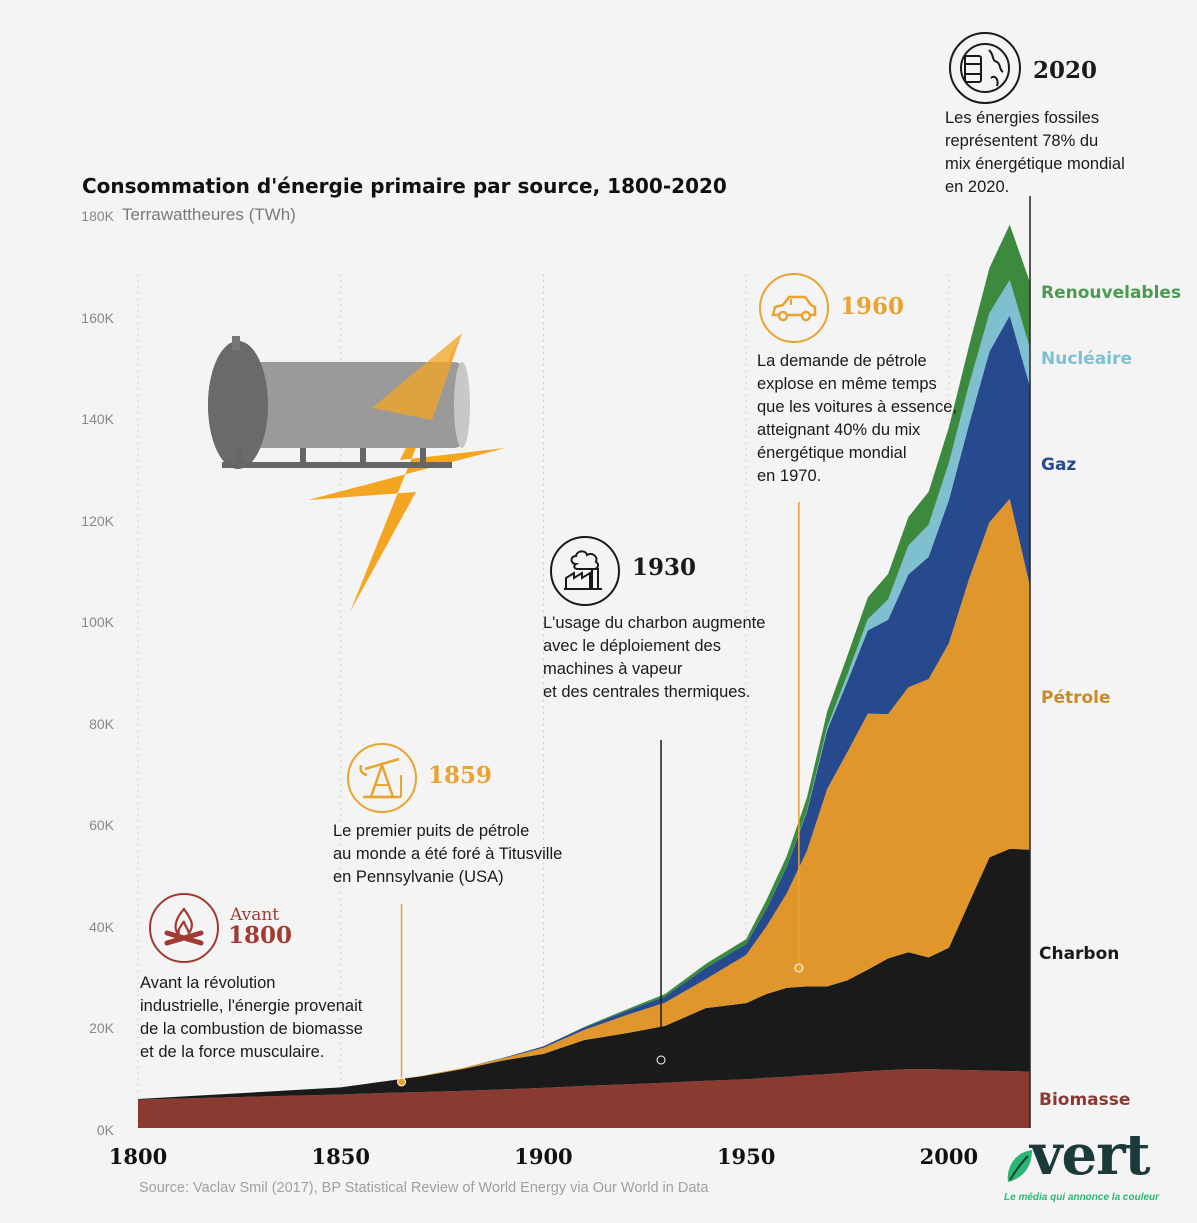  I want to click on y-tick-label: 160K, so click(97, 317).